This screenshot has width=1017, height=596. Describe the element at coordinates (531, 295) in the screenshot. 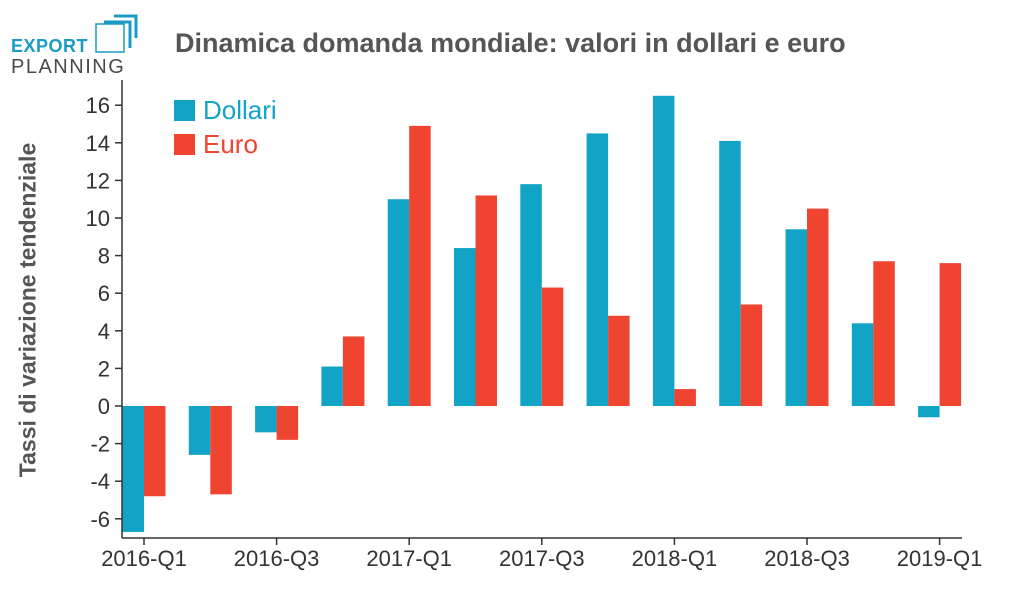

I see `bar-dollari-2017-q3` at that location.